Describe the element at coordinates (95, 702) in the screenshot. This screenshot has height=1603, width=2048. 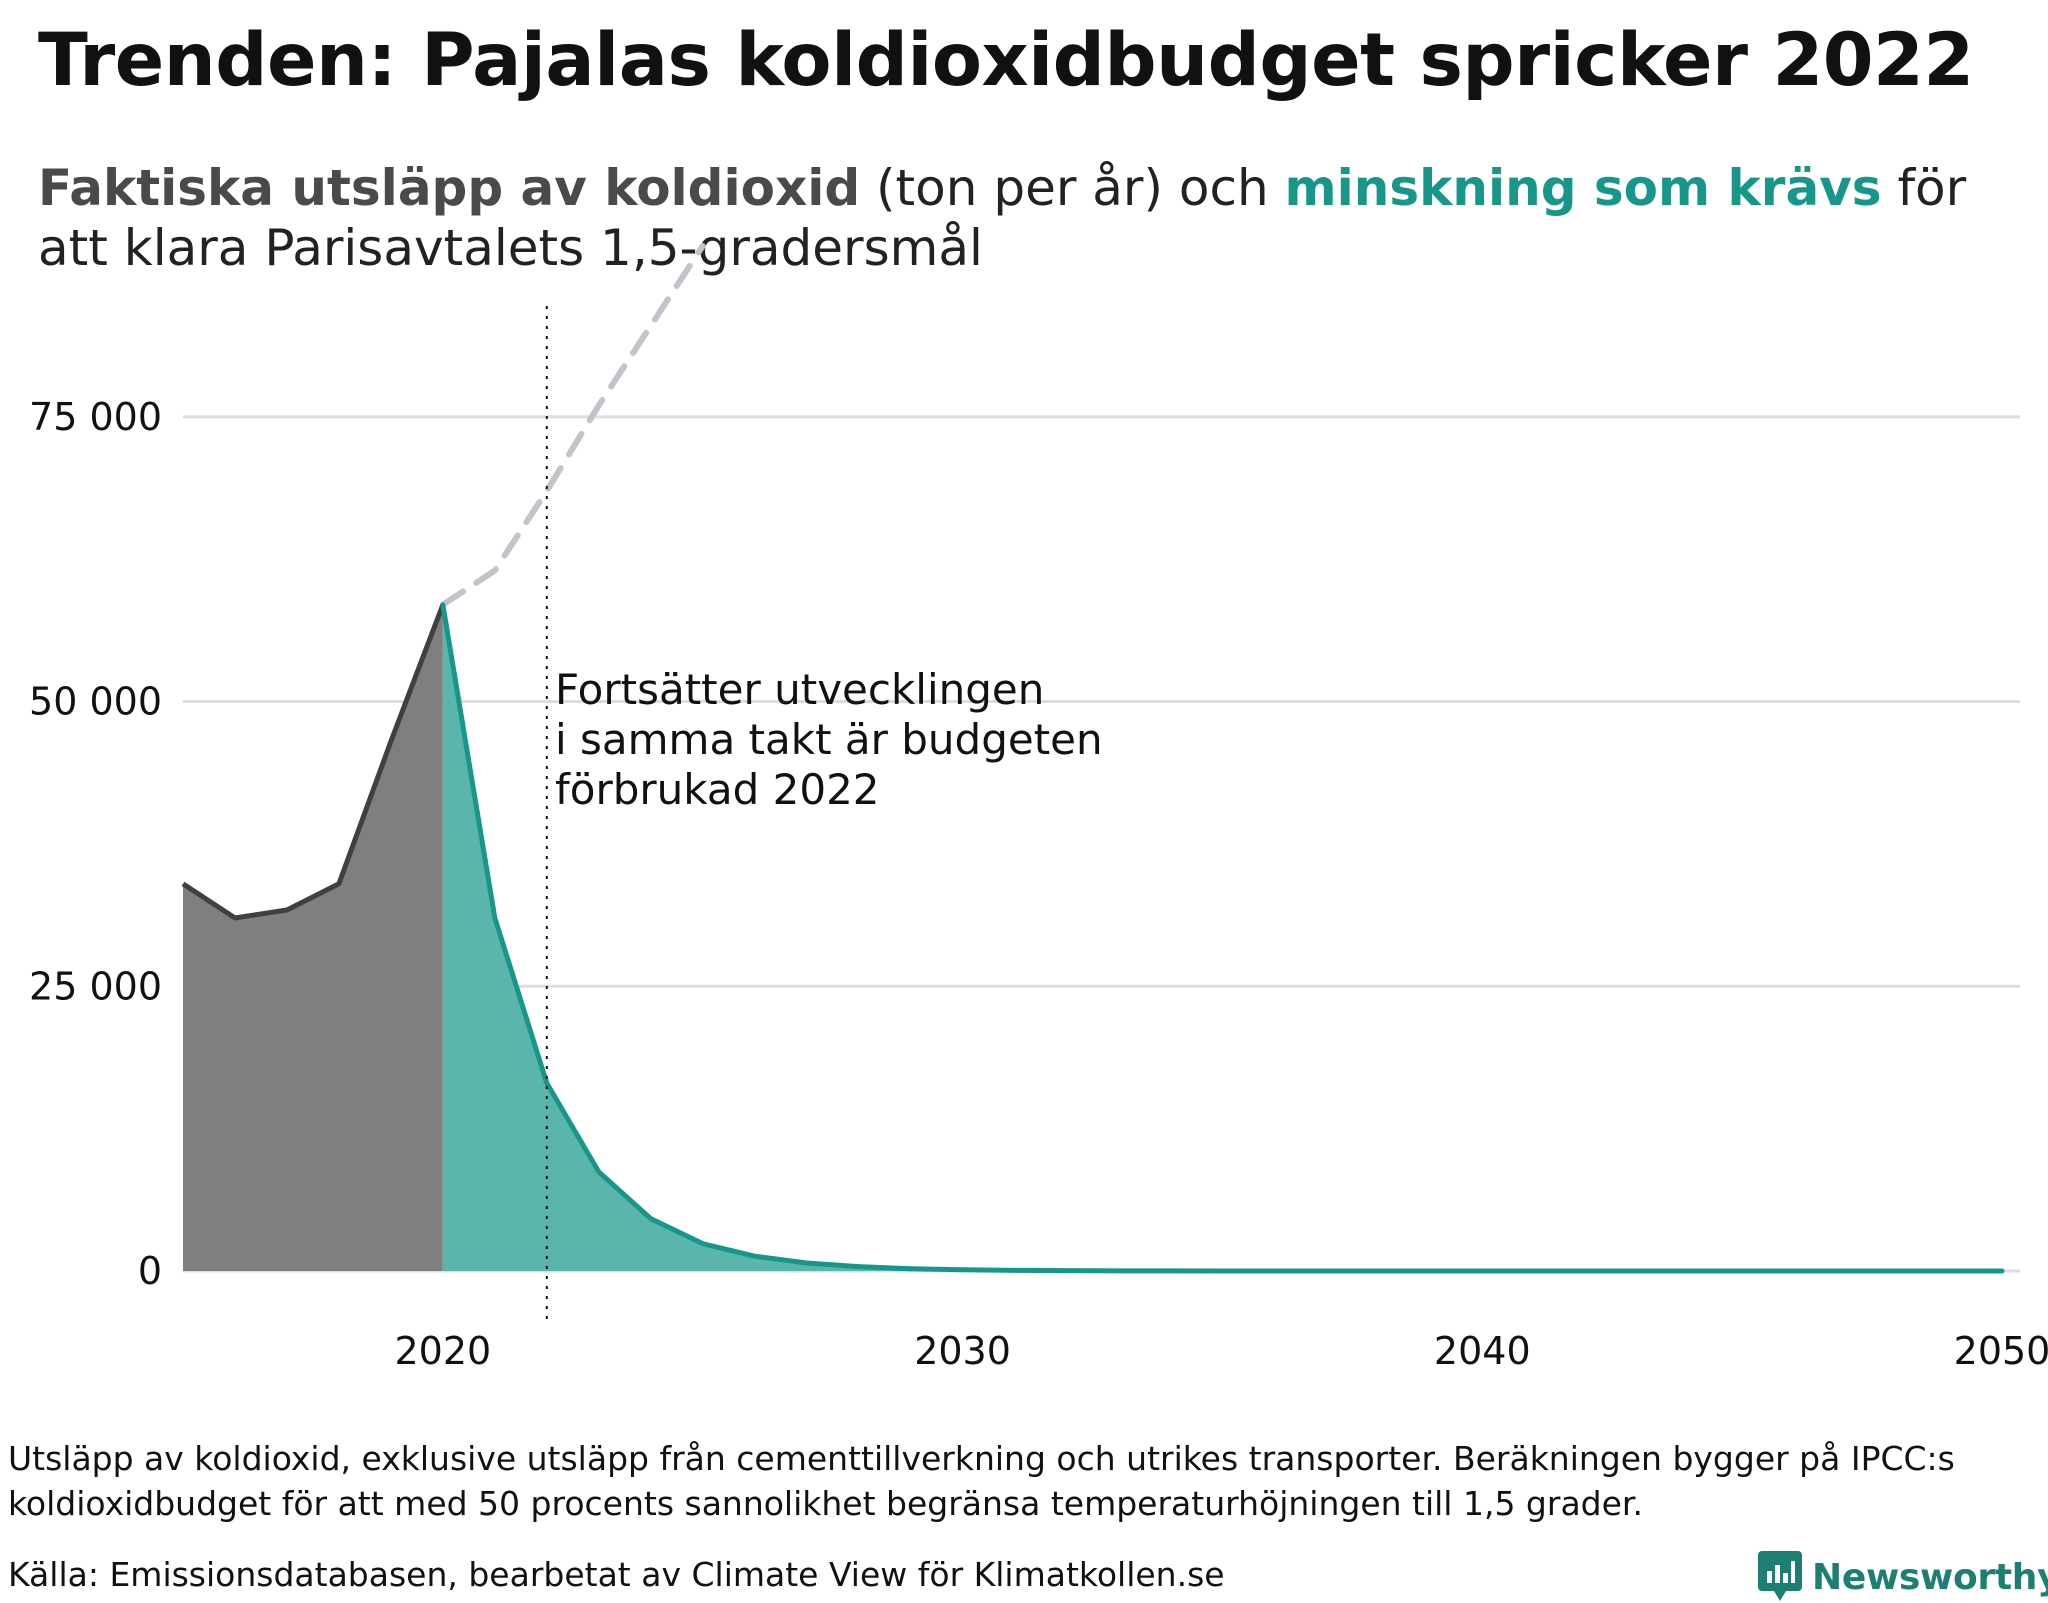
I see `y-tick-label: 50 000` at that location.